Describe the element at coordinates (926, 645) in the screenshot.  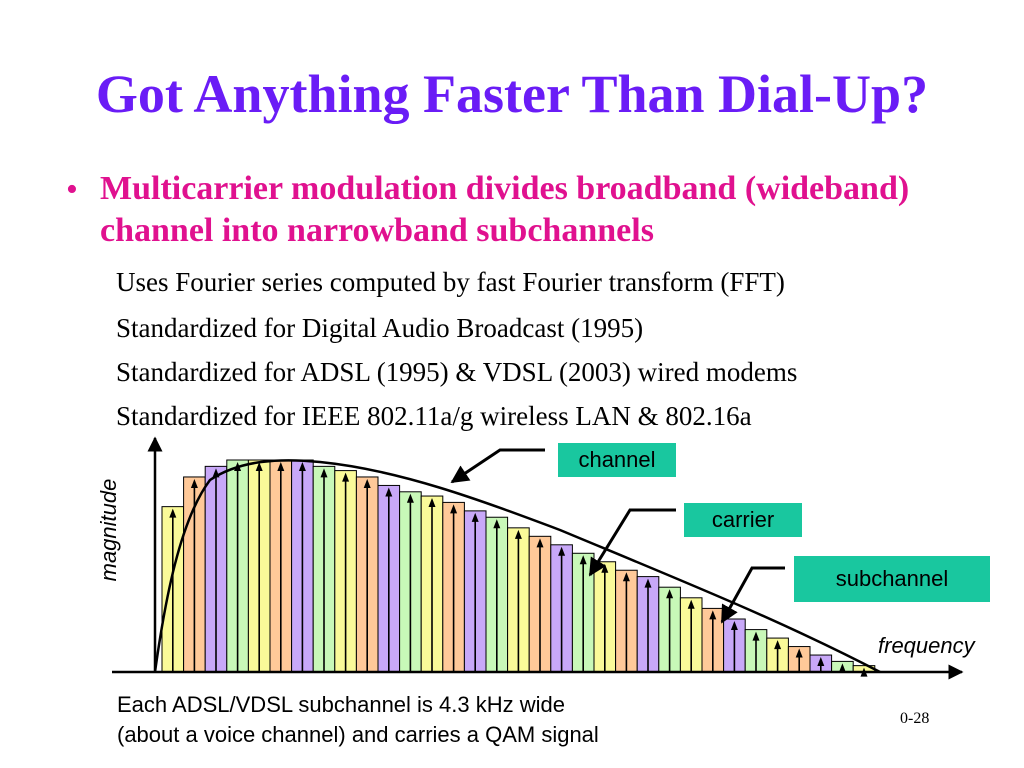
I see `x-axis-label: frequency` at that location.